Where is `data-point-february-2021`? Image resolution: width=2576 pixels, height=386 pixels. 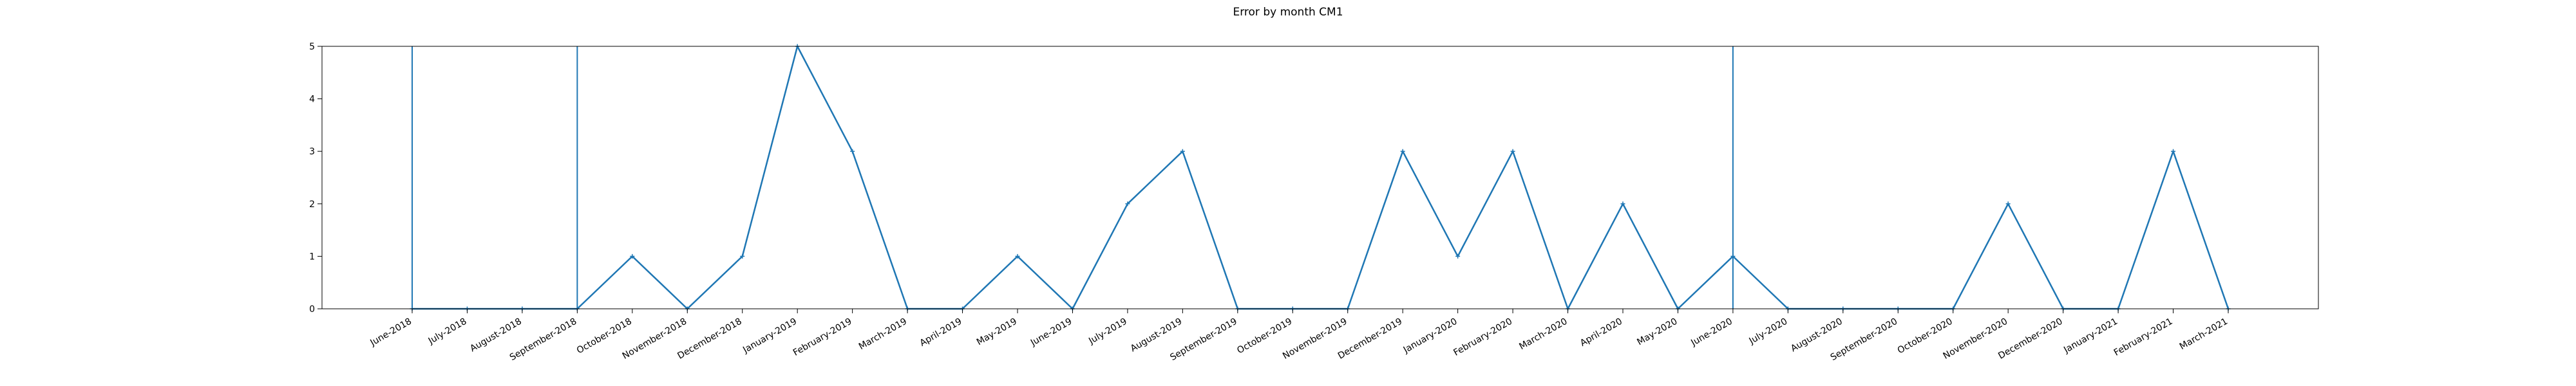 data-point-february-2021 is located at coordinates (2173, 151).